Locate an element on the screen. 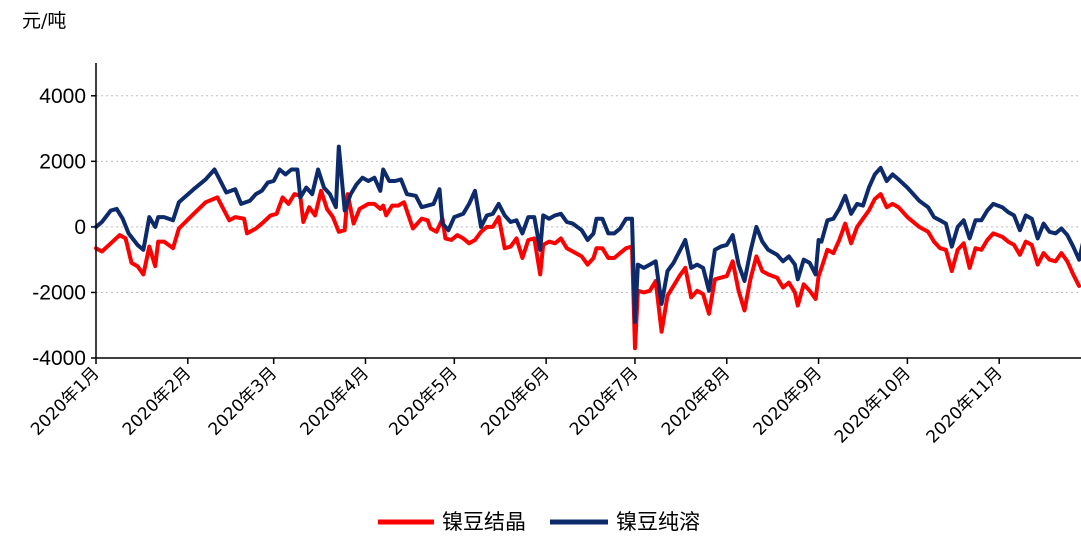 This screenshot has width=1081, height=538. y-tick-label: 4000 is located at coordinates (62, 96).